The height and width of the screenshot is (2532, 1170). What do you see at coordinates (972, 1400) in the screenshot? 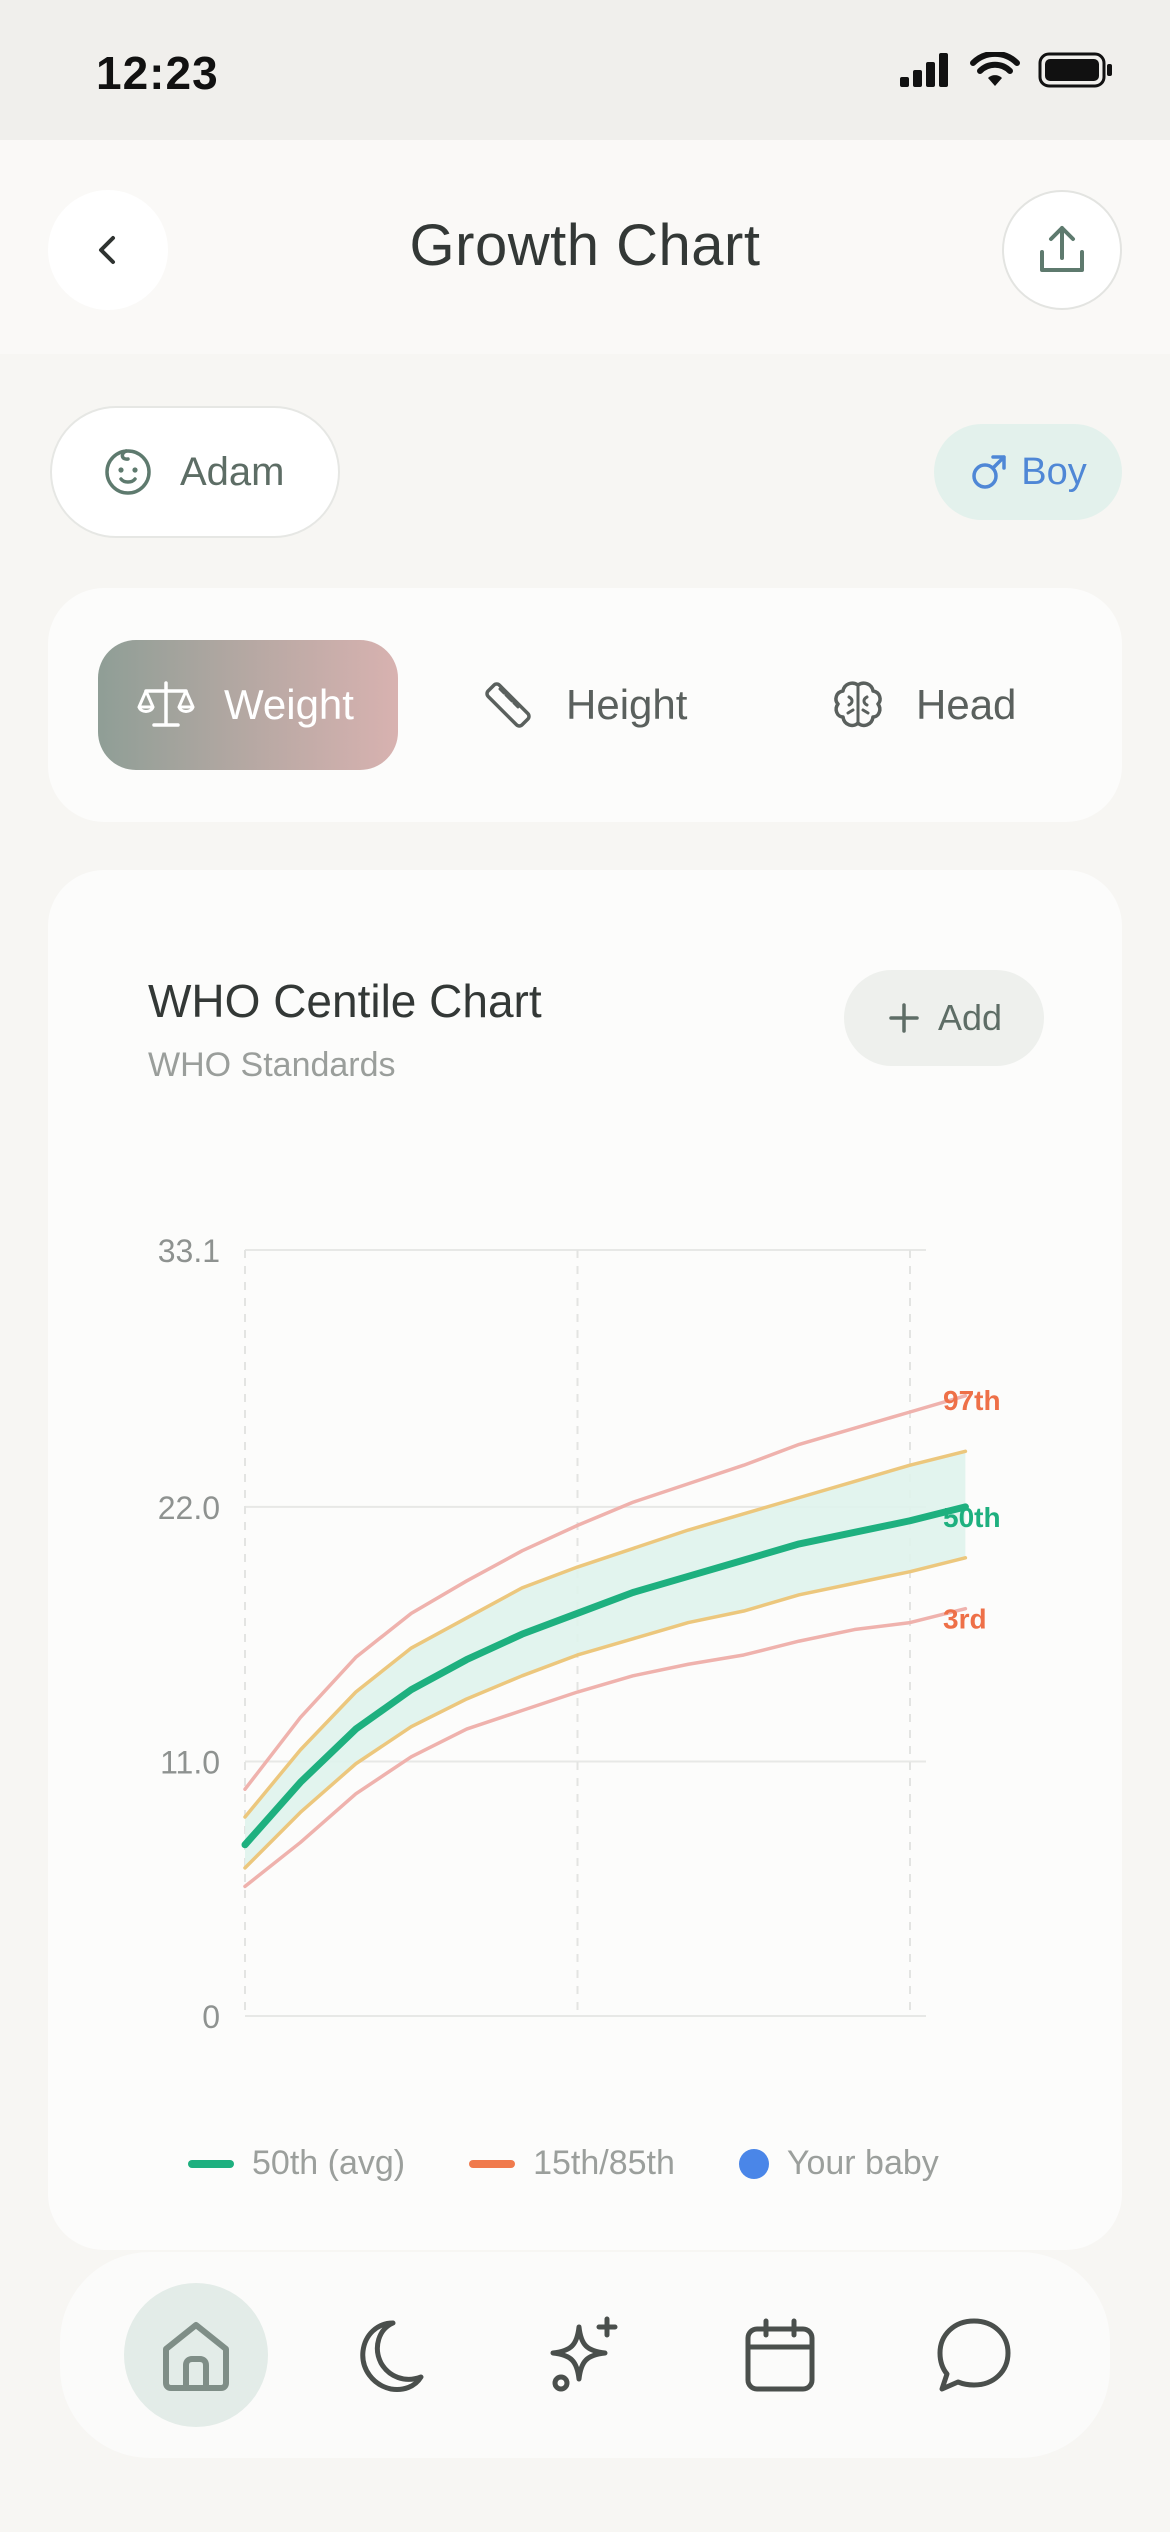
I see `series-label-97th: 97th` at bounding box center [972, 1400].